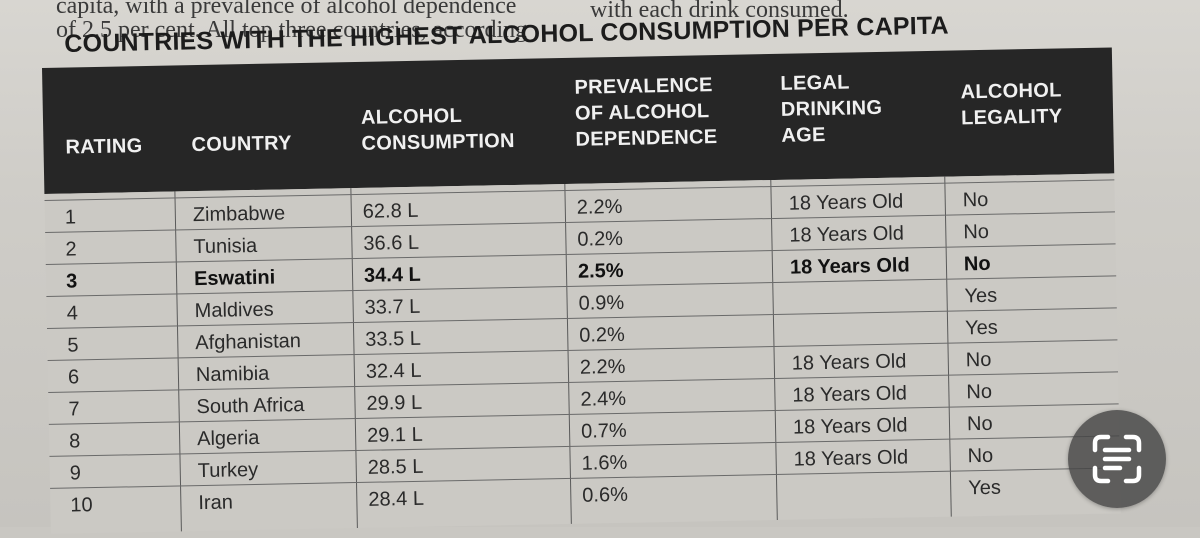  Describe the element at coordinates (646, 138) in the screenshot. I see `header-dependence-3: DEPENDENCE` at that location.